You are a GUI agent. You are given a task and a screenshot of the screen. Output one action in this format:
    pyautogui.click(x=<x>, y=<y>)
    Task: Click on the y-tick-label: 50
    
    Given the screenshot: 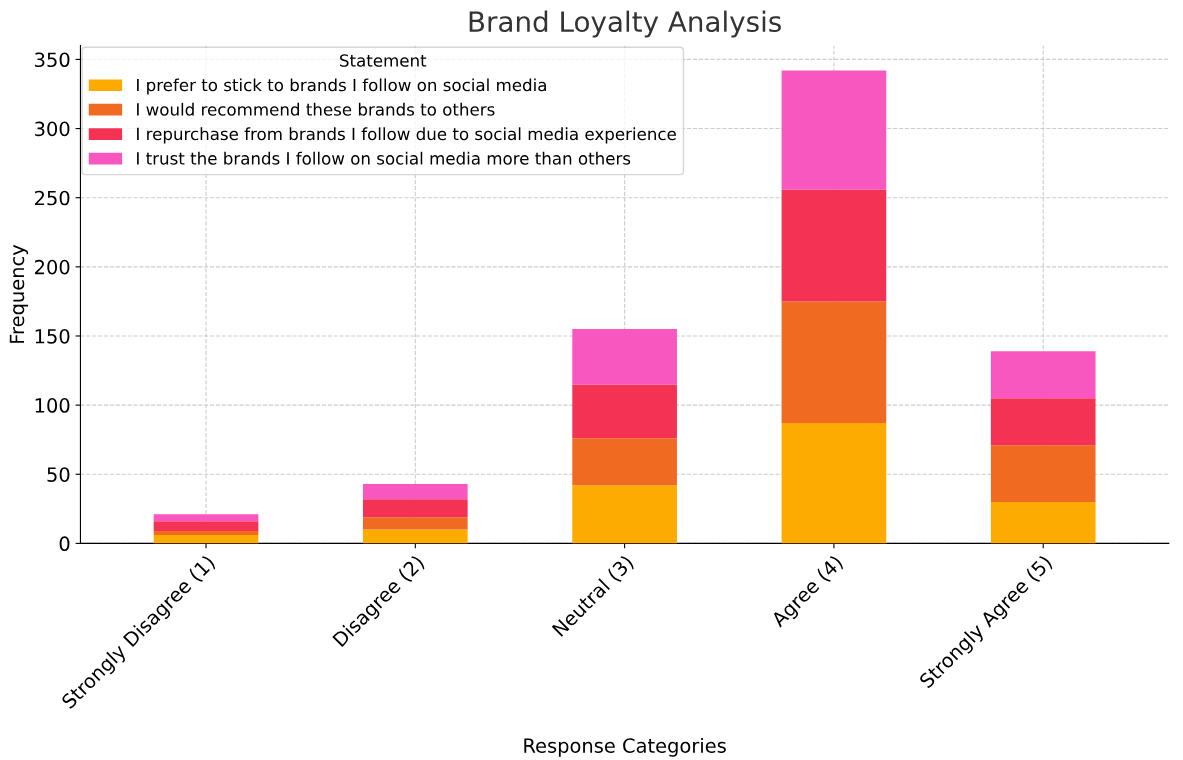 What is the action you would take?
    pyautogui.click(x=58, y=474)
    